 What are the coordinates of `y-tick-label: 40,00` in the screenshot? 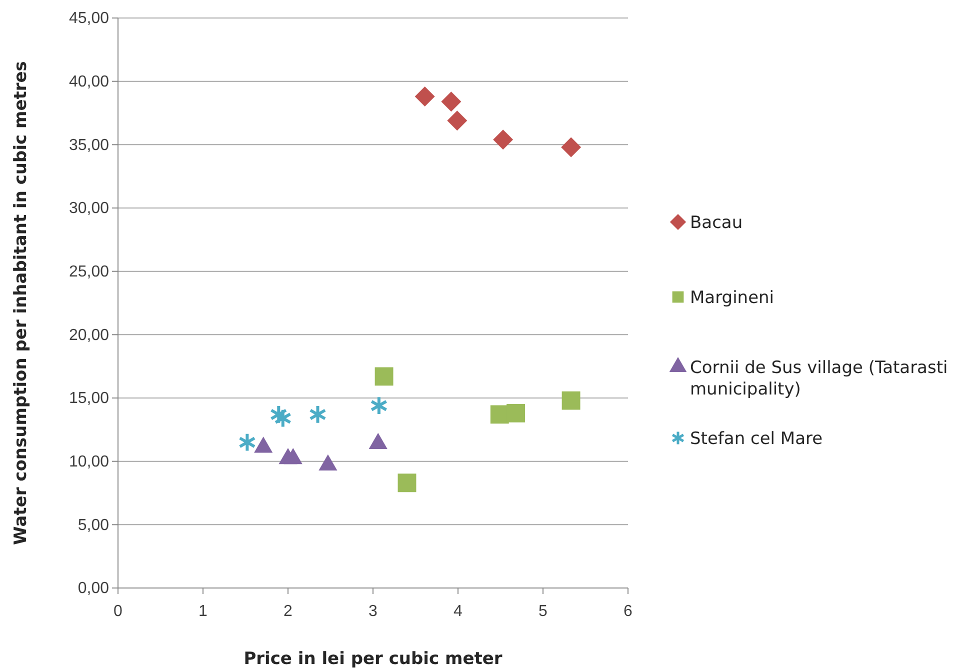 It's located at (89, 81).